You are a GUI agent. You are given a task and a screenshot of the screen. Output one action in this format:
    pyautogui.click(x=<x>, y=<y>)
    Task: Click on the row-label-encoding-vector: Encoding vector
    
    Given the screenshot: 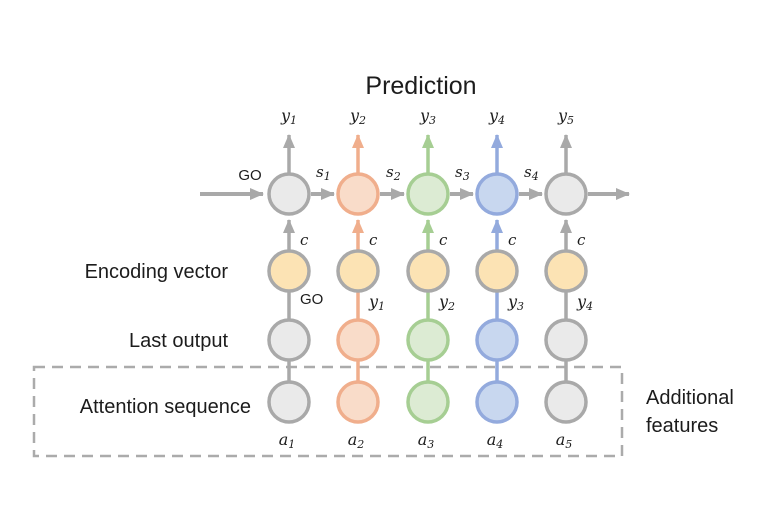 What is the action you would take?
    pyautogui.click(x=157, y=272)
    